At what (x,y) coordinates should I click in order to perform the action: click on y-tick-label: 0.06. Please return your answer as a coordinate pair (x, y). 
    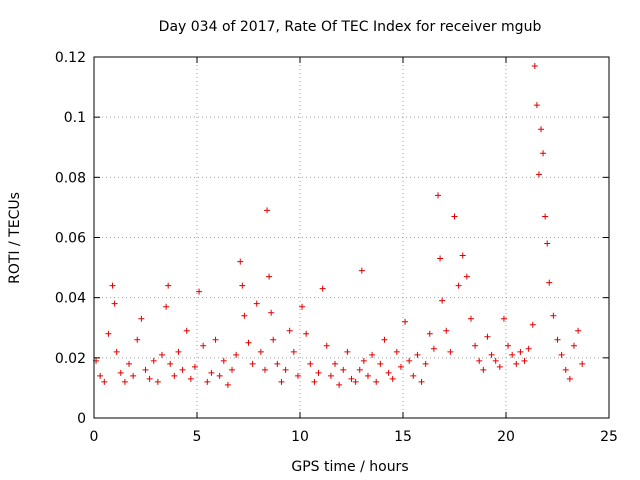
    Looking at the image, I should click on (70, 239).